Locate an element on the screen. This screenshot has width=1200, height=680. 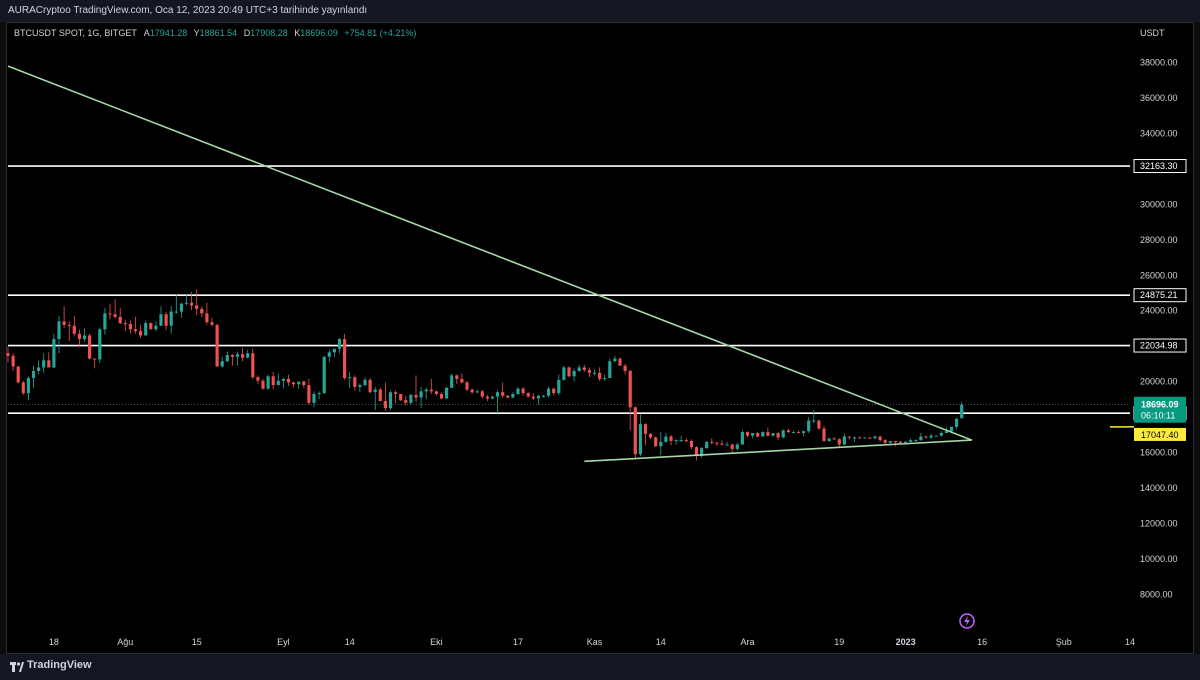
y-tick-label: 12000.00 is located at coordinates (1159, 523).